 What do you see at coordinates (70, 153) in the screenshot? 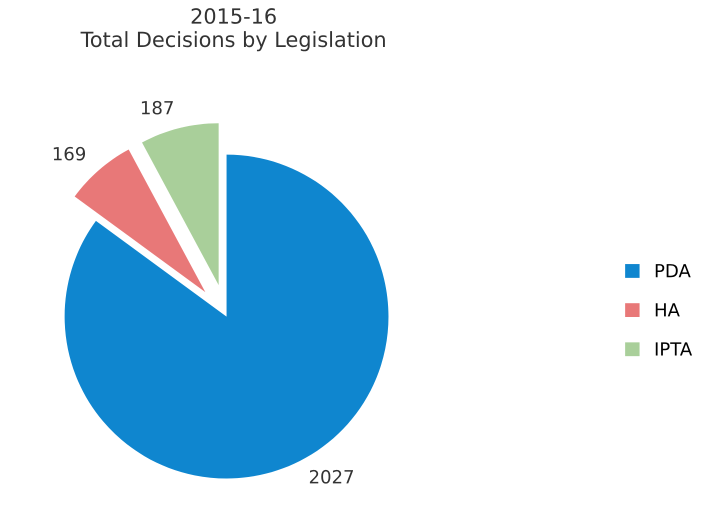
I see `data-label: 169` at bounding box center [70, 153].